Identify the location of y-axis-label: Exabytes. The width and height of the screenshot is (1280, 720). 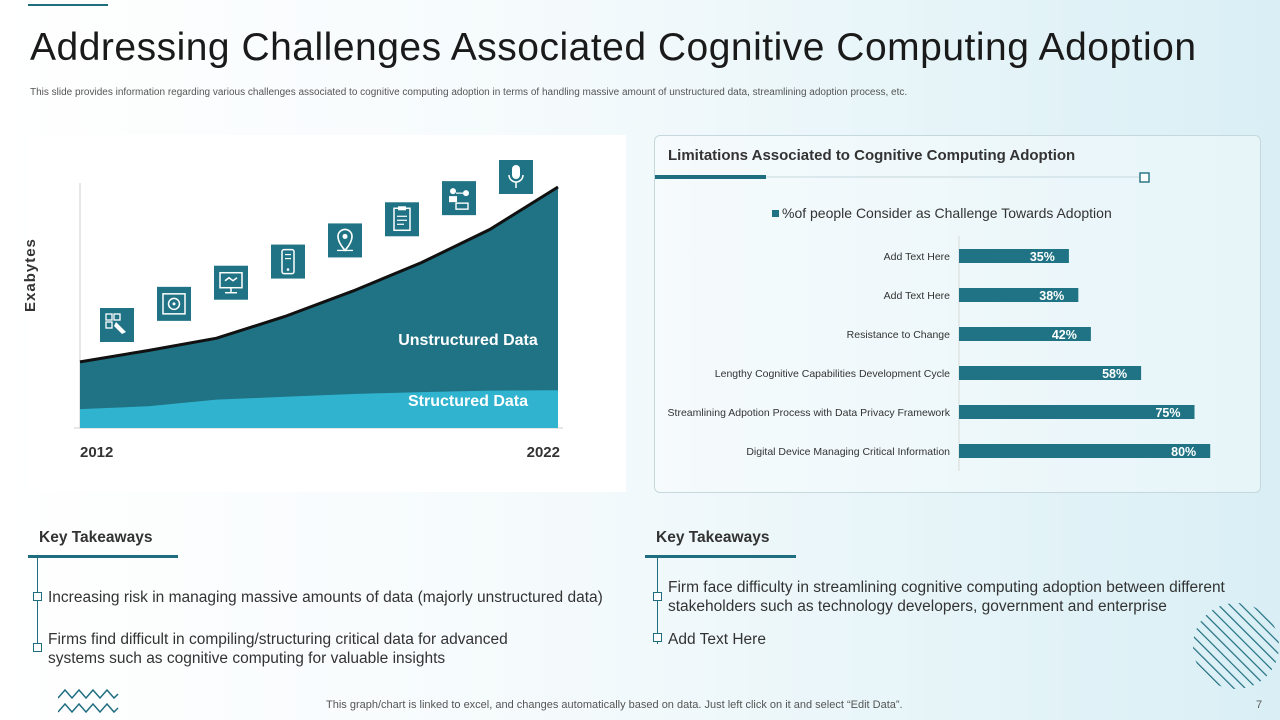
(30, 275).